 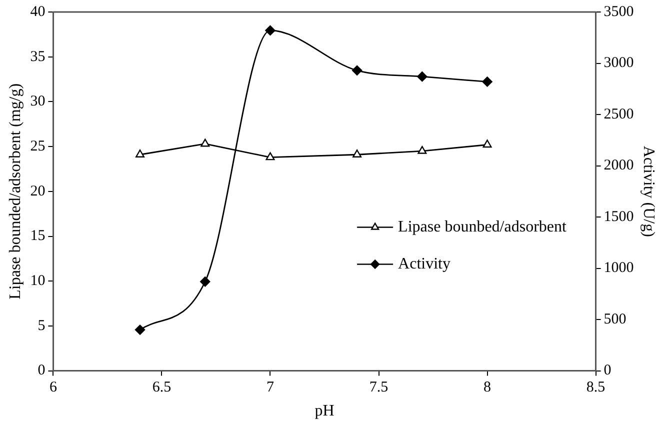 What do you see at coordinates (53, 388) in the screenshot?
I see `x-tick-label: 6` at bounding box center [53, 388].